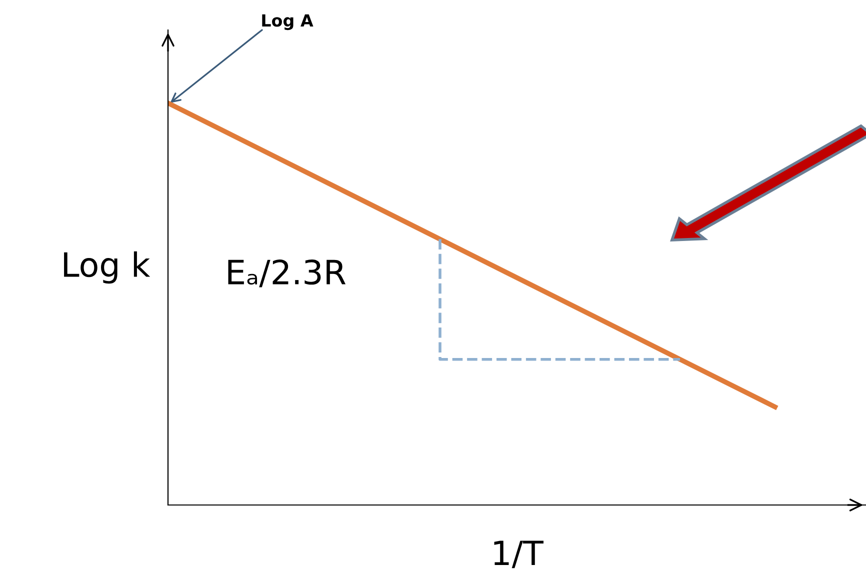 Image resolution: width=866 pixels, height=585 pixels. Describe the element at coordinates (107, 267) in the screenshot. I see `y-axis-title: Log k` at that location.